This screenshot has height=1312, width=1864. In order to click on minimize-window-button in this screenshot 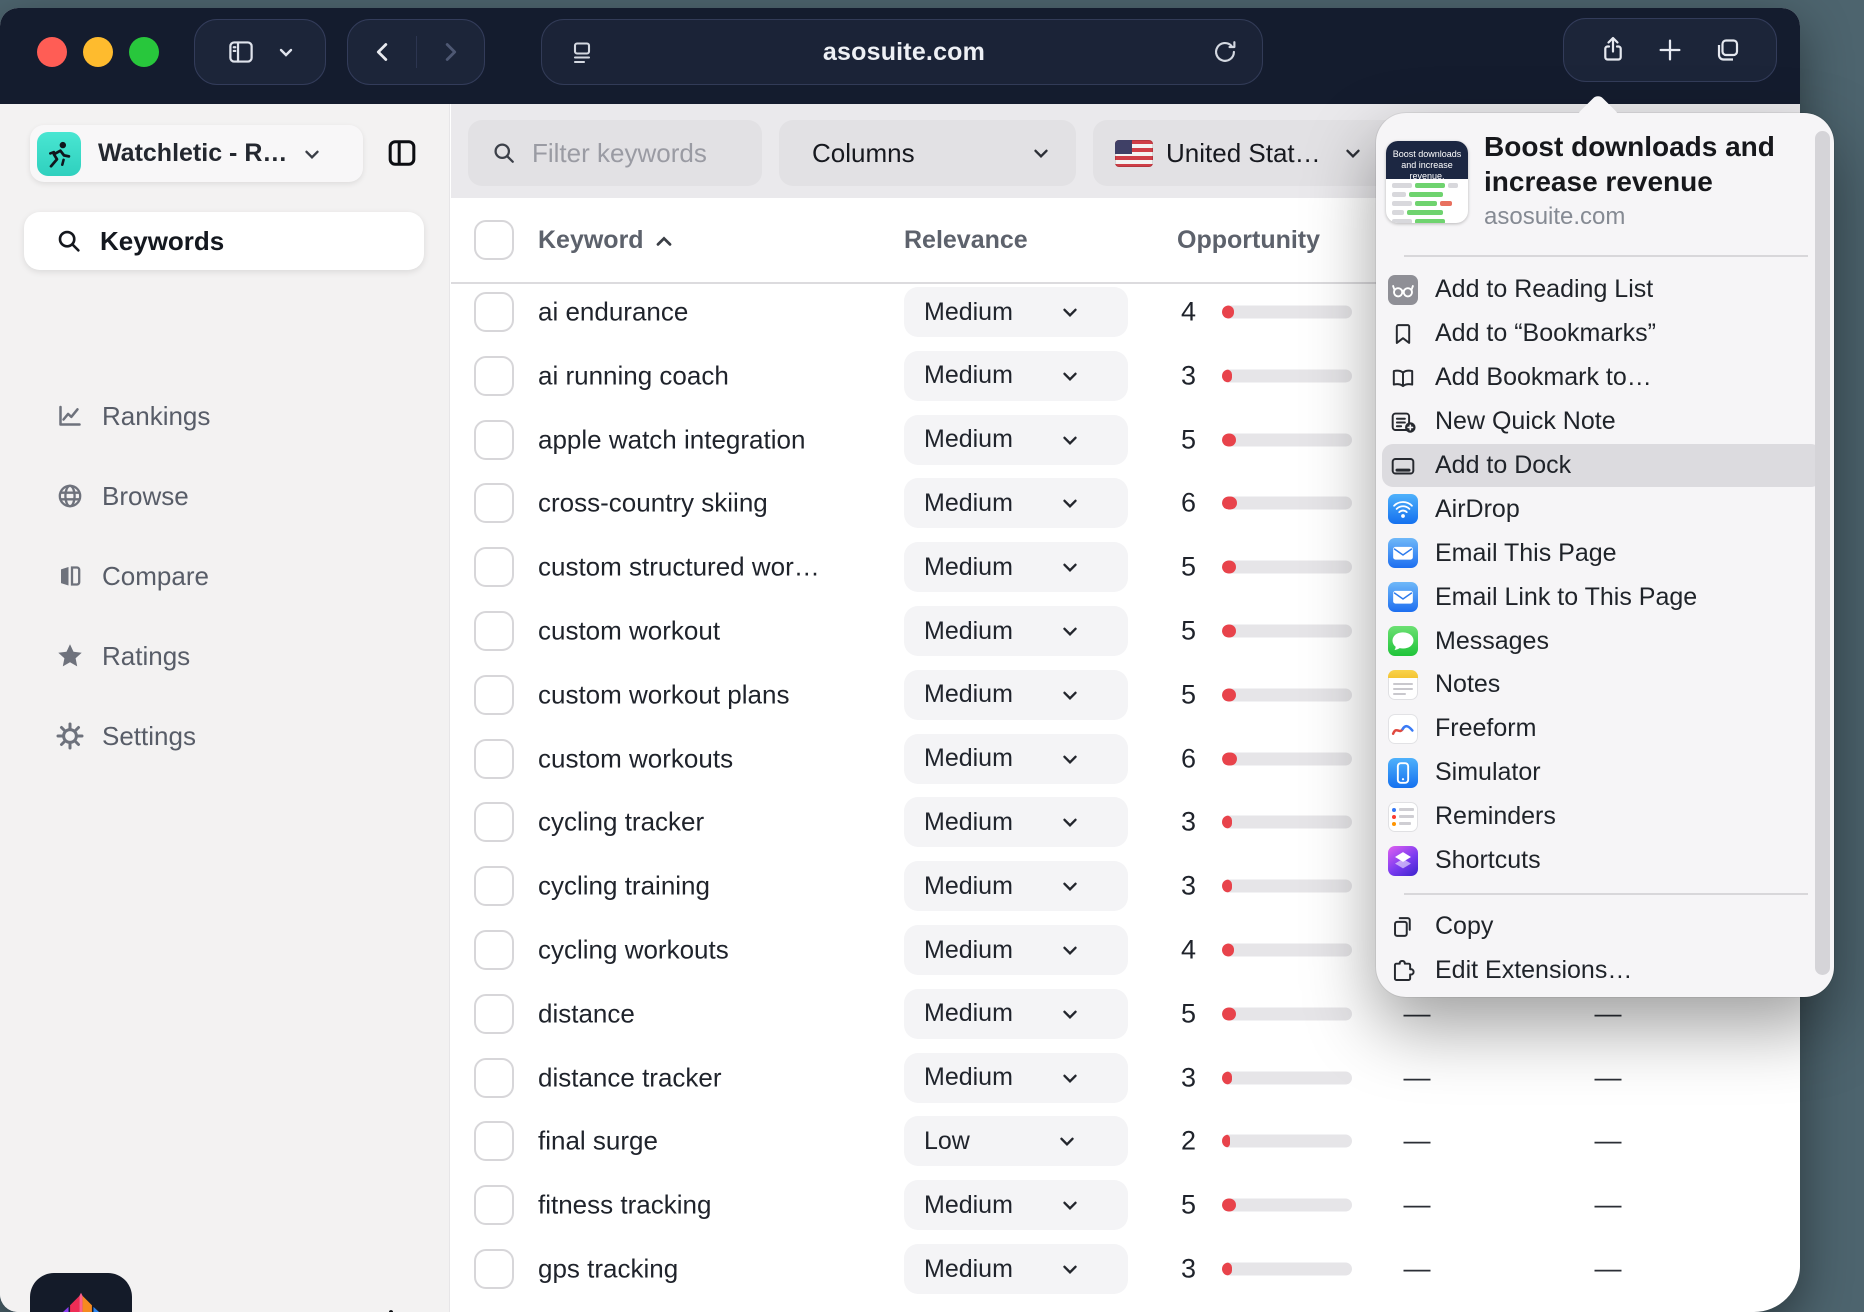, I will do `click(98, 52)`.